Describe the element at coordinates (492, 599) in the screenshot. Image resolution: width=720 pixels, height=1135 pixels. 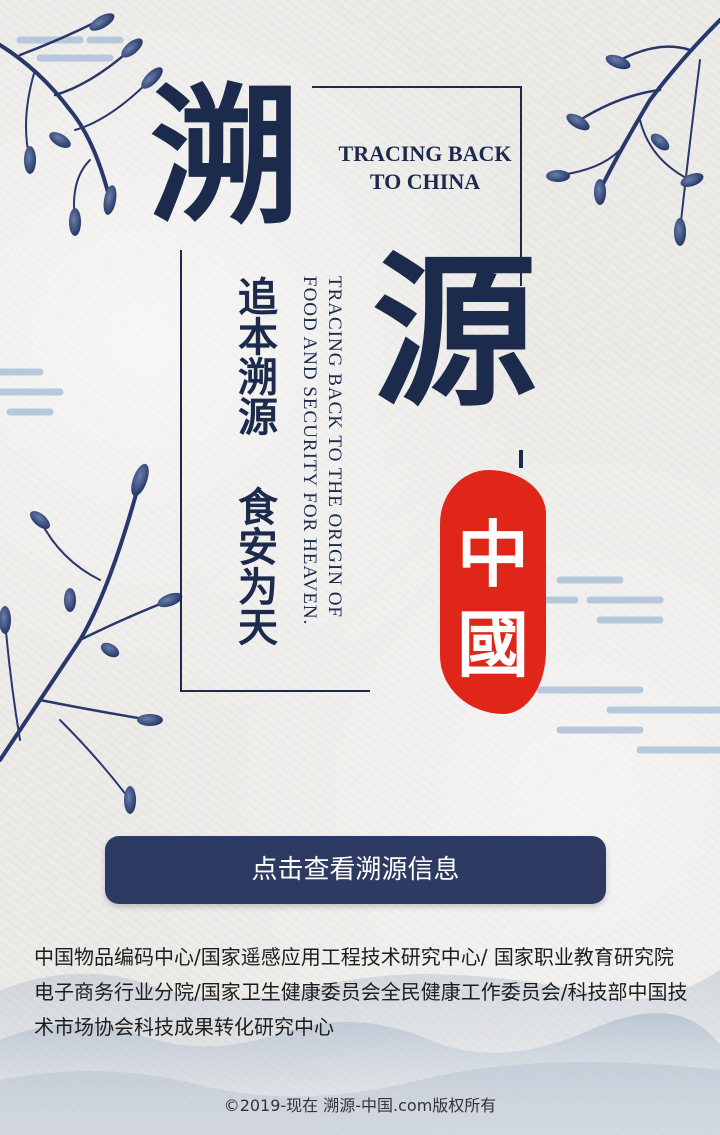
I see `seal-text: 中國` at that location.